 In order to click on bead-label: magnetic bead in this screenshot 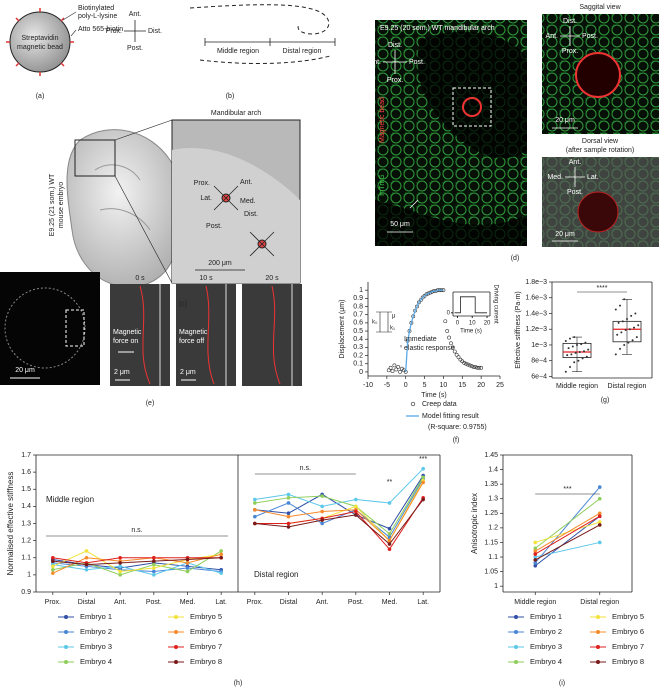, I will do `click(40, 47)`.